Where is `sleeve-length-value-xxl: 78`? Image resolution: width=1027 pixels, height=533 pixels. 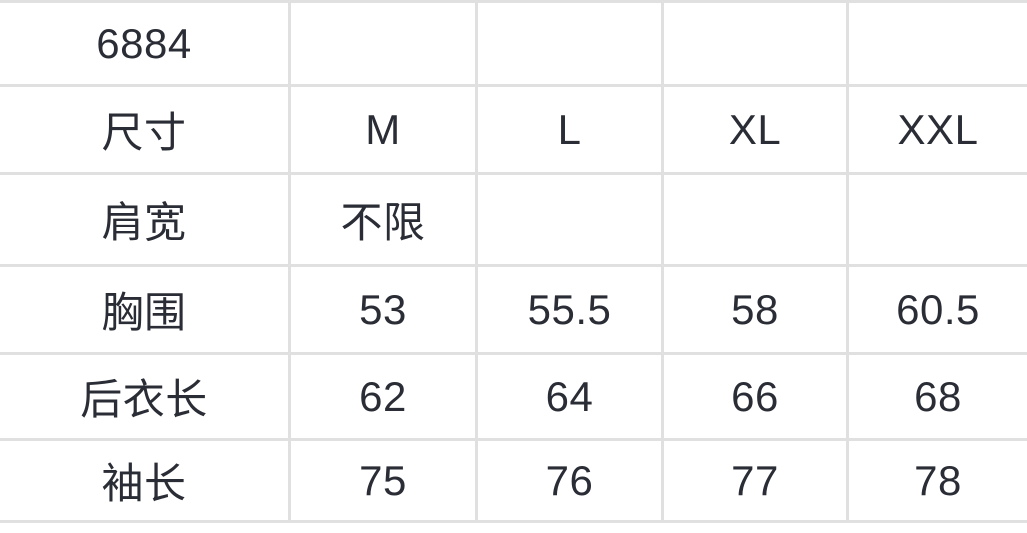 sleeve-length-value-xxl: 78 is located at coordinates (938, 482).